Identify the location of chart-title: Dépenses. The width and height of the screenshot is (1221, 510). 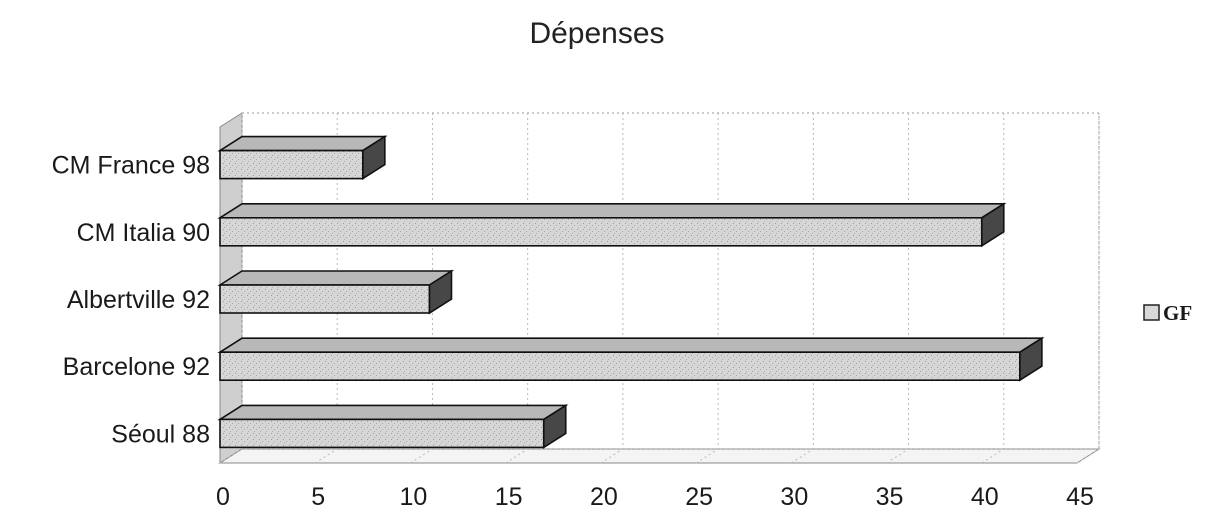
(596, 33).